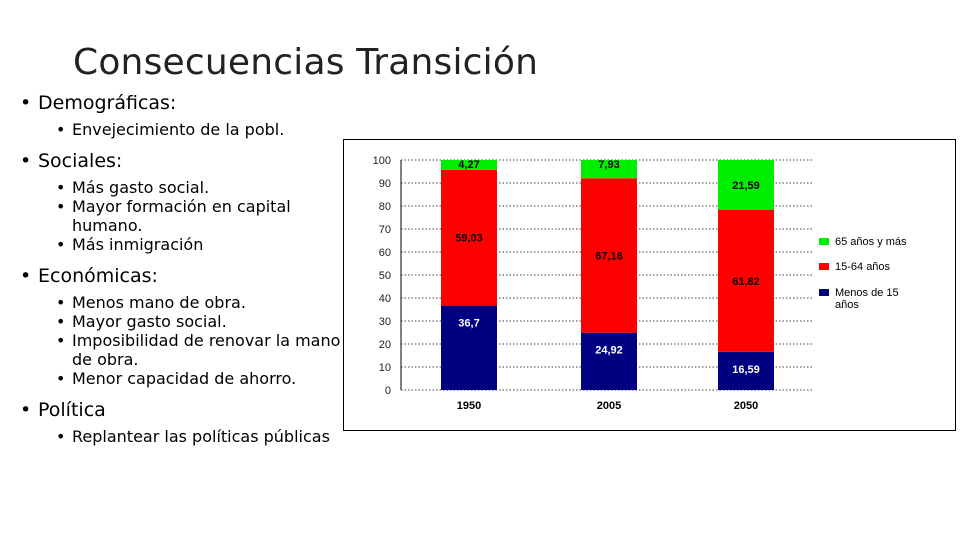 This screenshot has width=960, height=540. Describe the element at coordinates (385, 322) in the screenshot. I see `y-tick-label: 30` at that location.